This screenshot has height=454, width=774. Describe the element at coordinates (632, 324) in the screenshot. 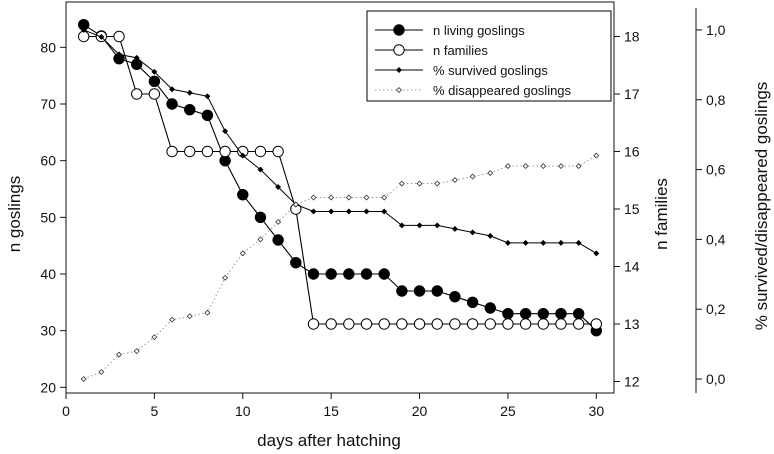

I see `y-right-families-tick-label: 13` at that location.